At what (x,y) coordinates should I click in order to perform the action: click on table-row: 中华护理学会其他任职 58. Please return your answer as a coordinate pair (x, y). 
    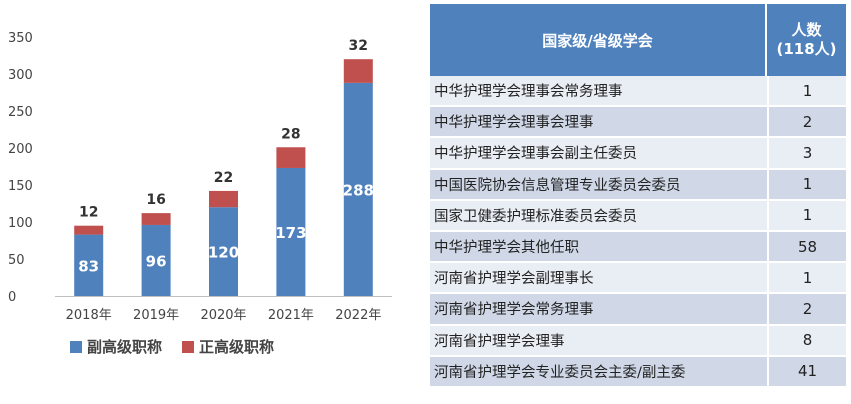
    Looking at the image, I should click on (638, 247).